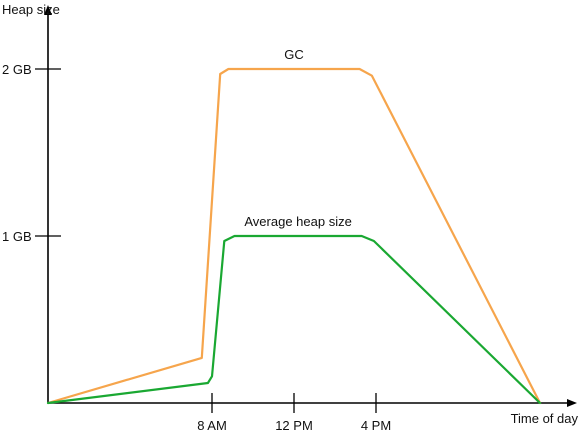 Image resolution: width=581 pixels, height=436 pixels. What do you see at coordinates (294, 425) in the screenshot?
I see `x-tick-label: 12 PM` at bounding box center [294, 425].